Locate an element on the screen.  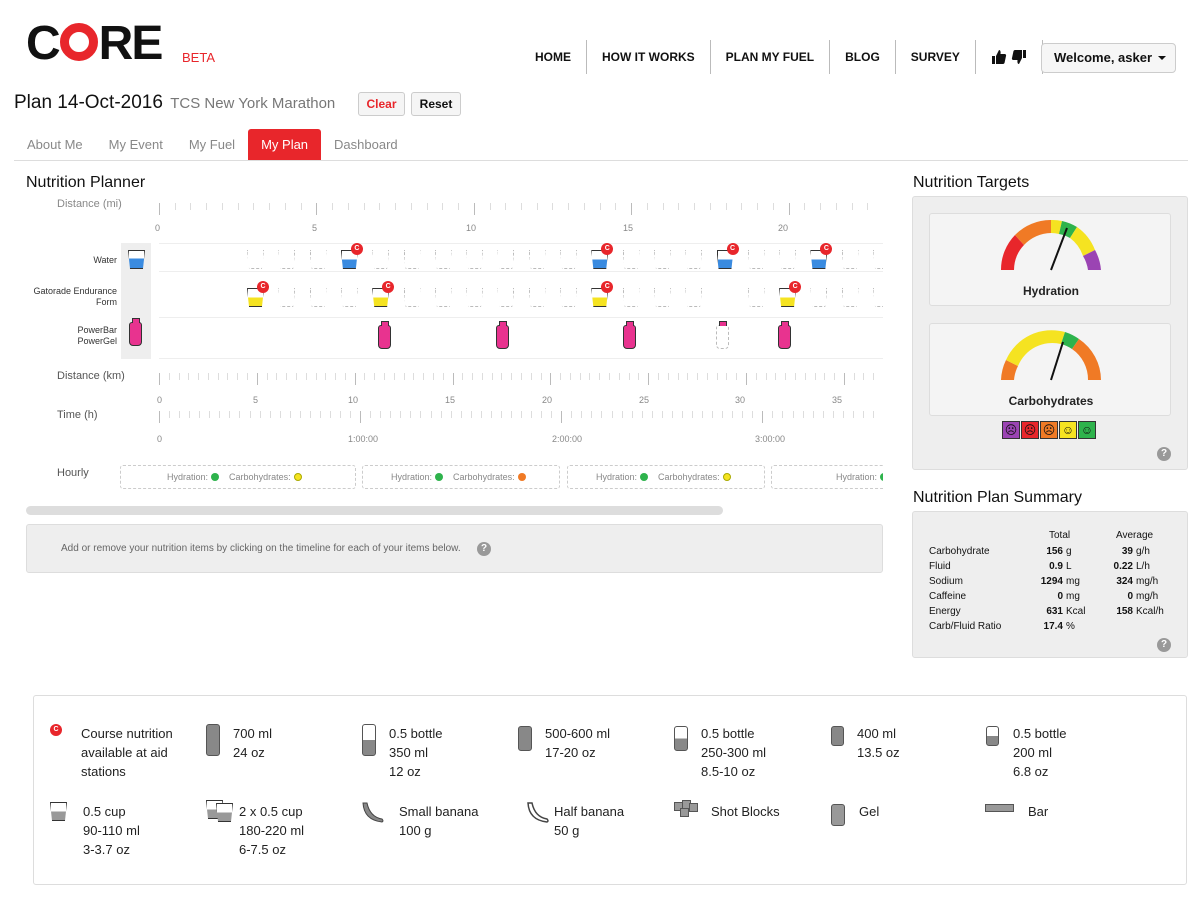
feedback-thumbs is located at coordinates (1009, 57).